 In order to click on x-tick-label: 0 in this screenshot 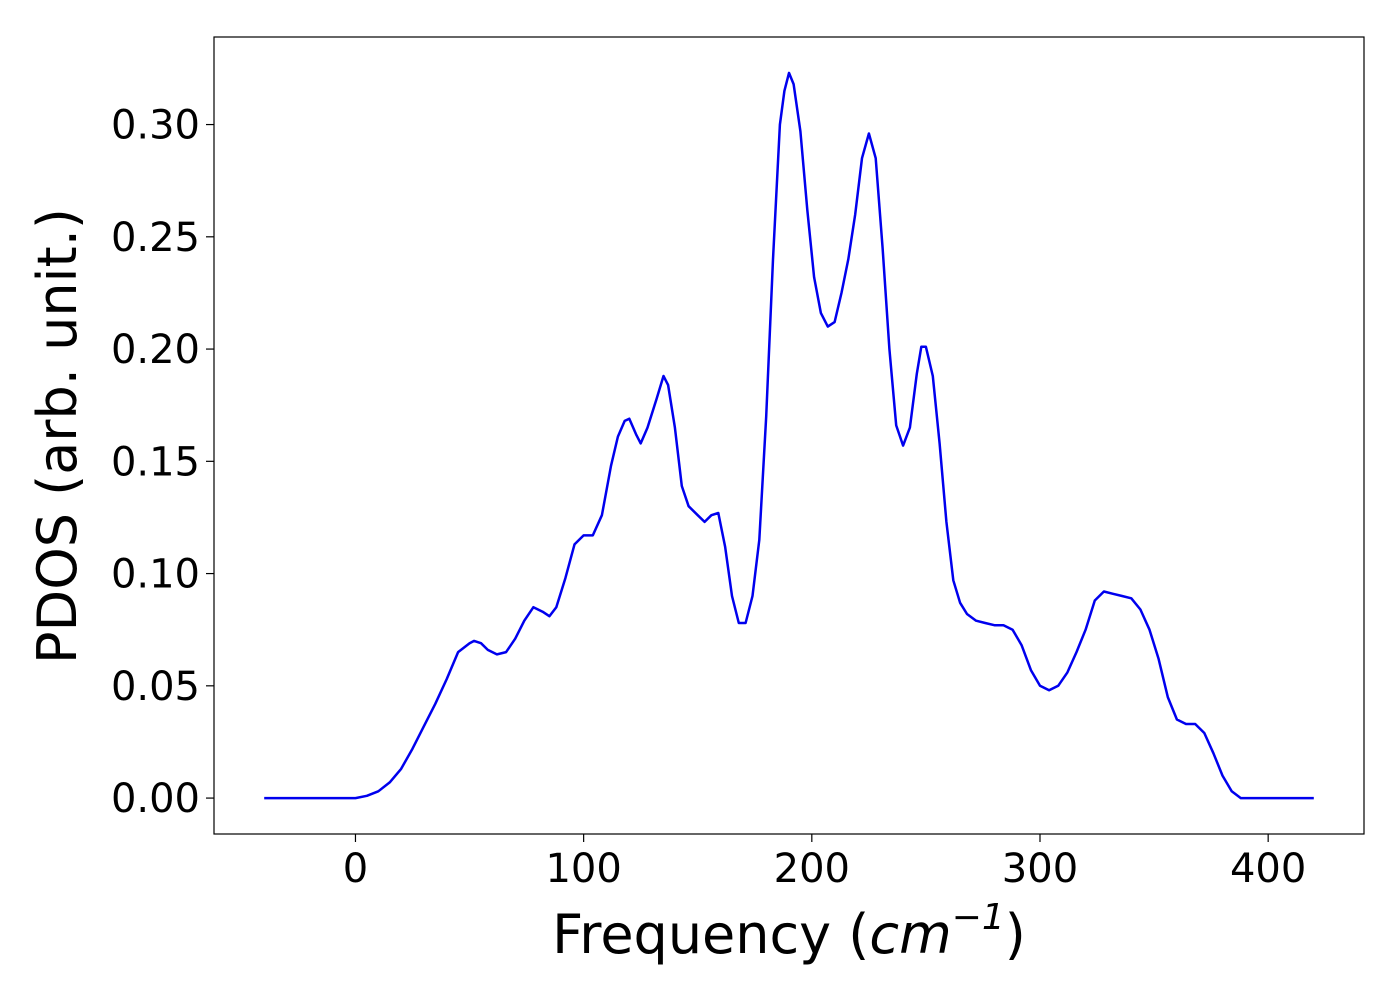, I will do `click(355, 869)`.